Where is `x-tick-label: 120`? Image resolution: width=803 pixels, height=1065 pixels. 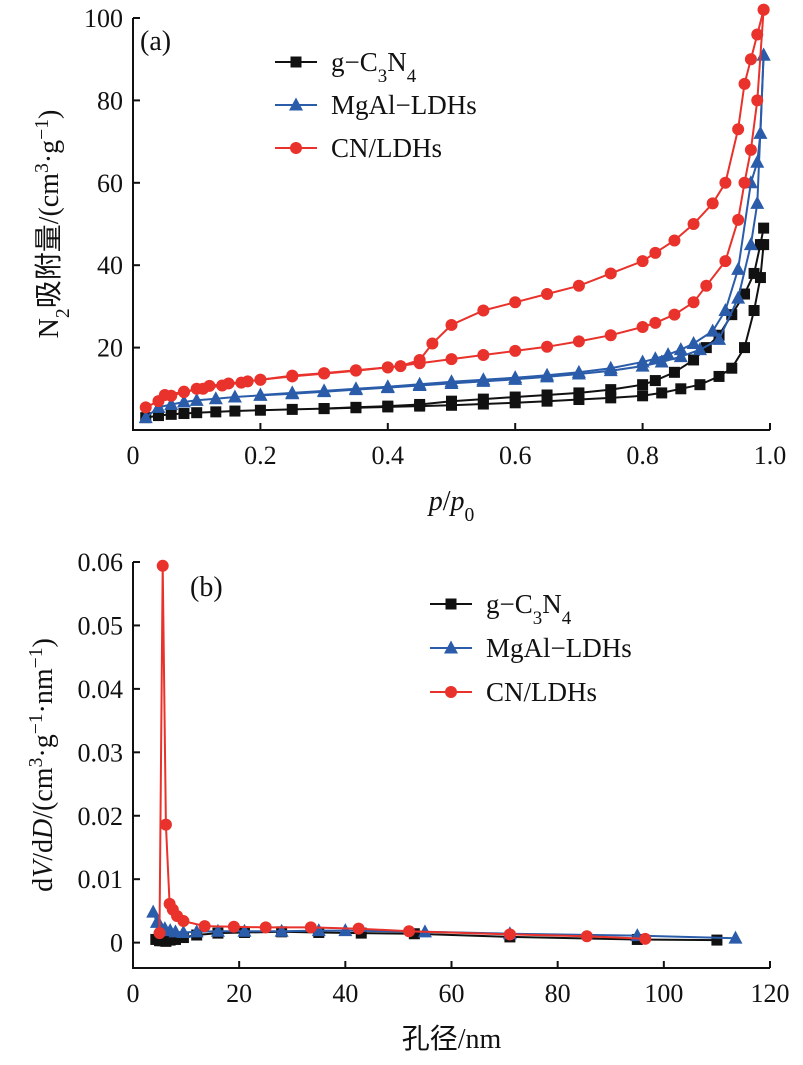 x-tick-label: 120 is located at coordinates (770, 993).